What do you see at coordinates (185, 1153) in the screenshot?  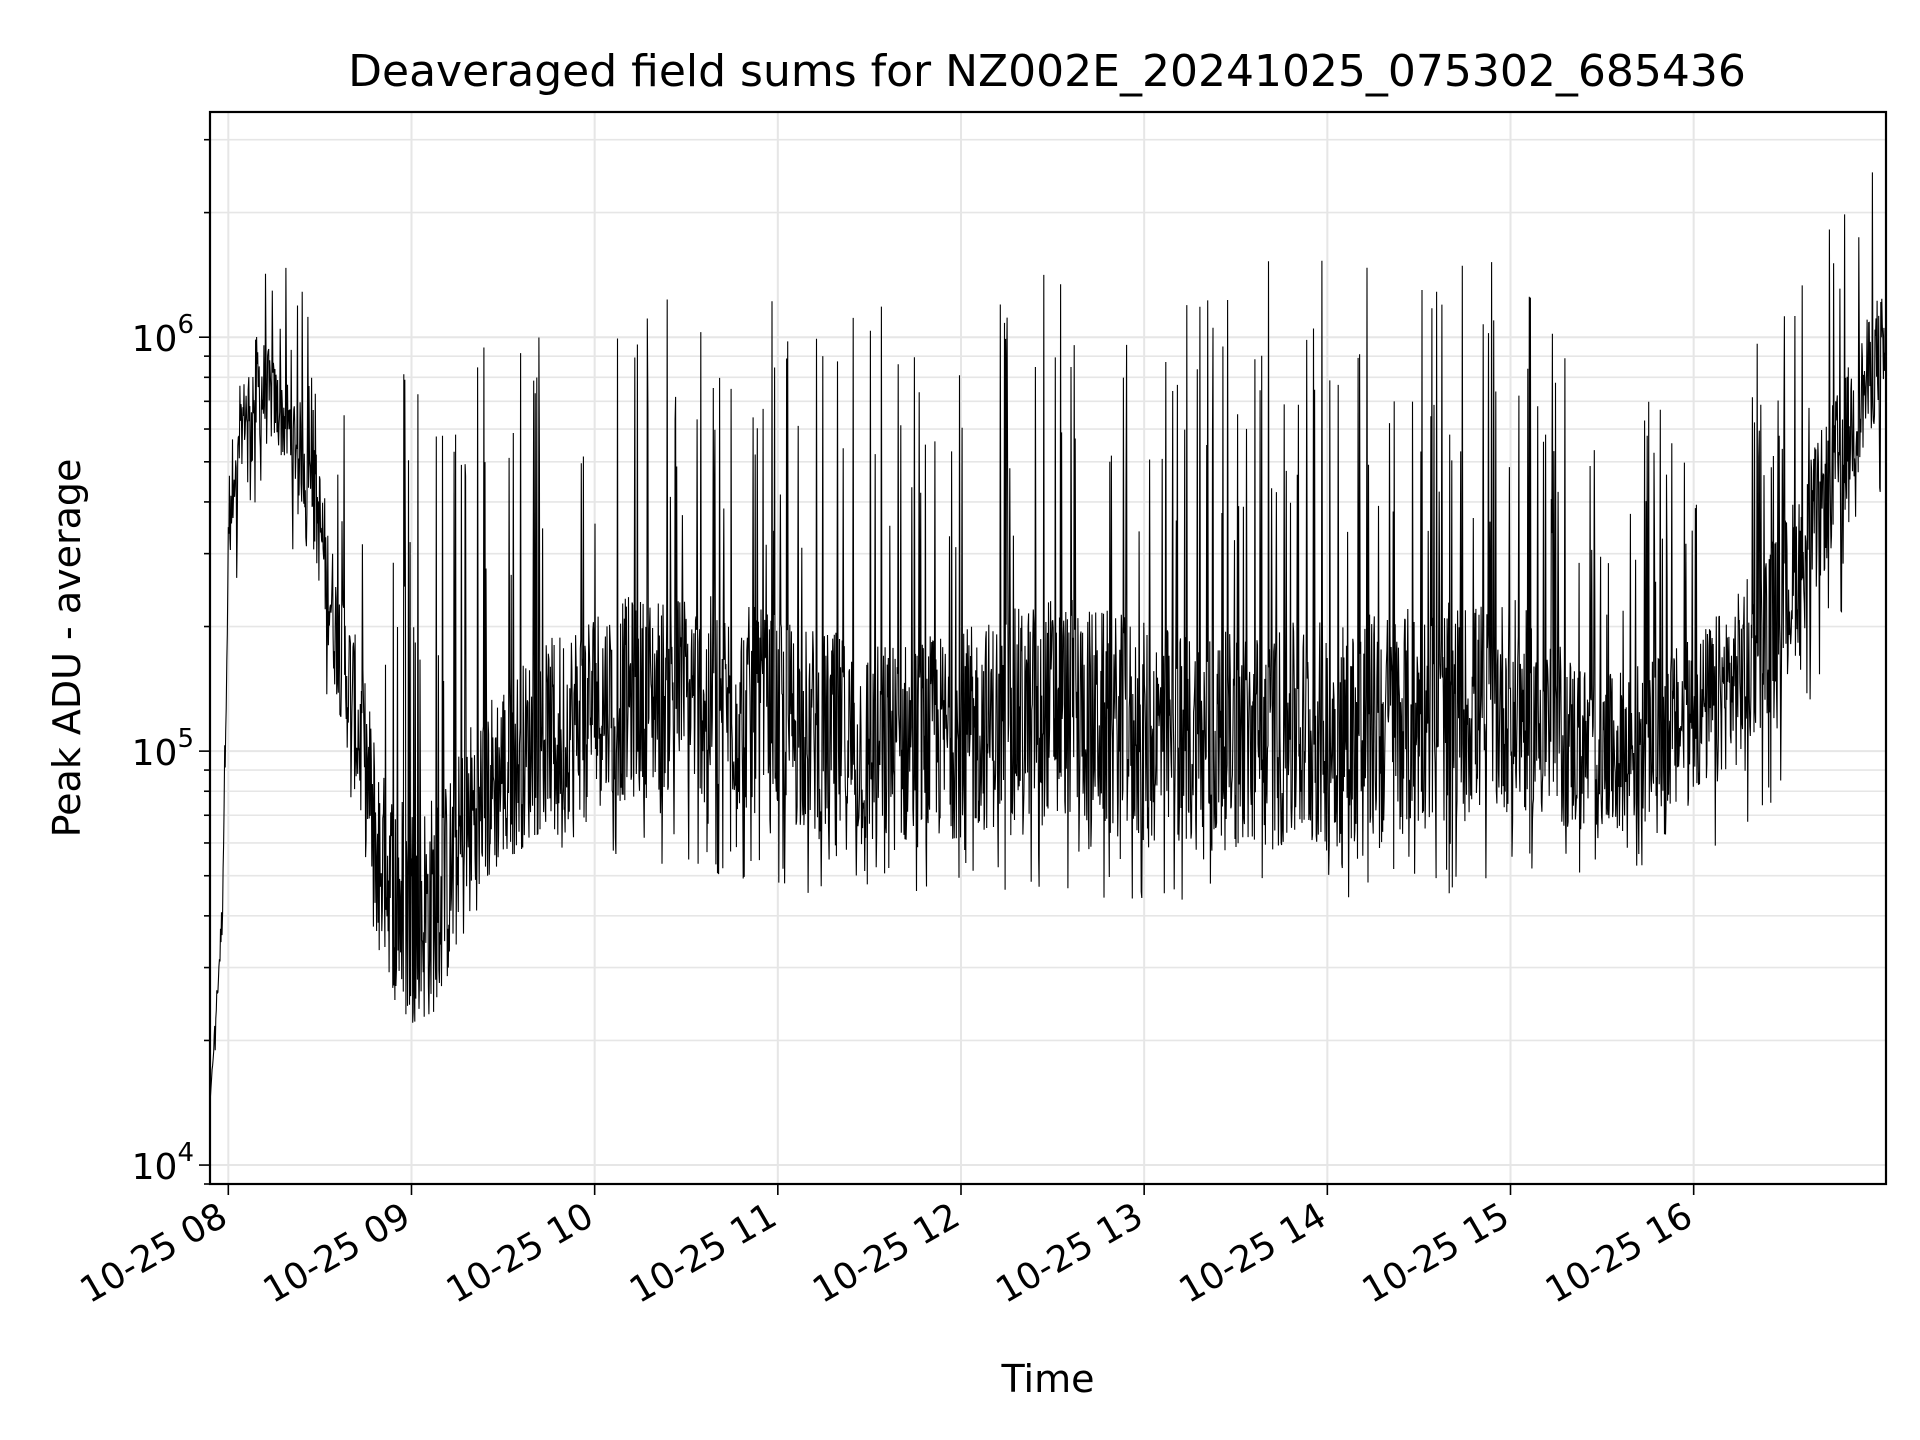 I see `y-tick-exponent: 4` at bounding box center [185, 1153].